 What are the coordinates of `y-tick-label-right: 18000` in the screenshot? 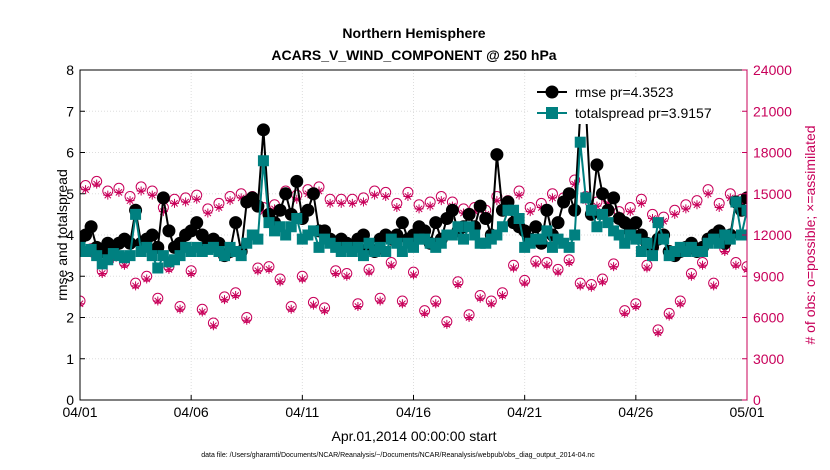 It's located at (772, 153).